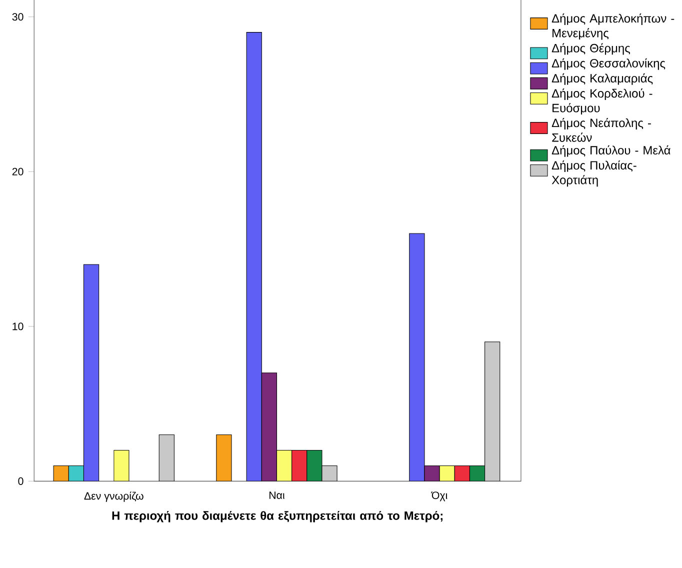  Describe the element at coordinates (114, 496) in the screenshot. I see `x-tick-label: Δεν γνωρίζω` at that location.